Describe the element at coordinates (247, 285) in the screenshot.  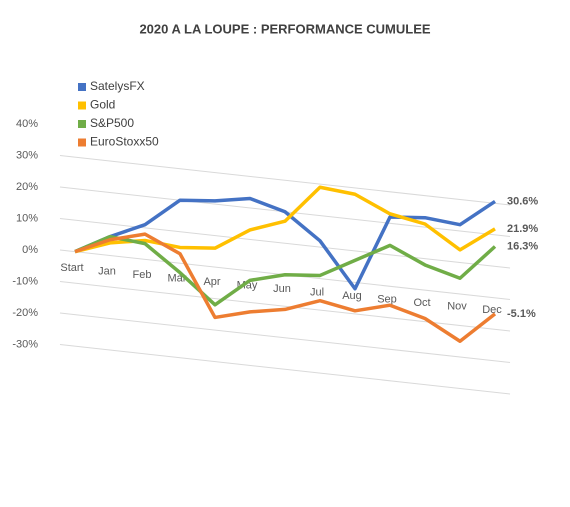
I see `x-tick-label: May` at that location.